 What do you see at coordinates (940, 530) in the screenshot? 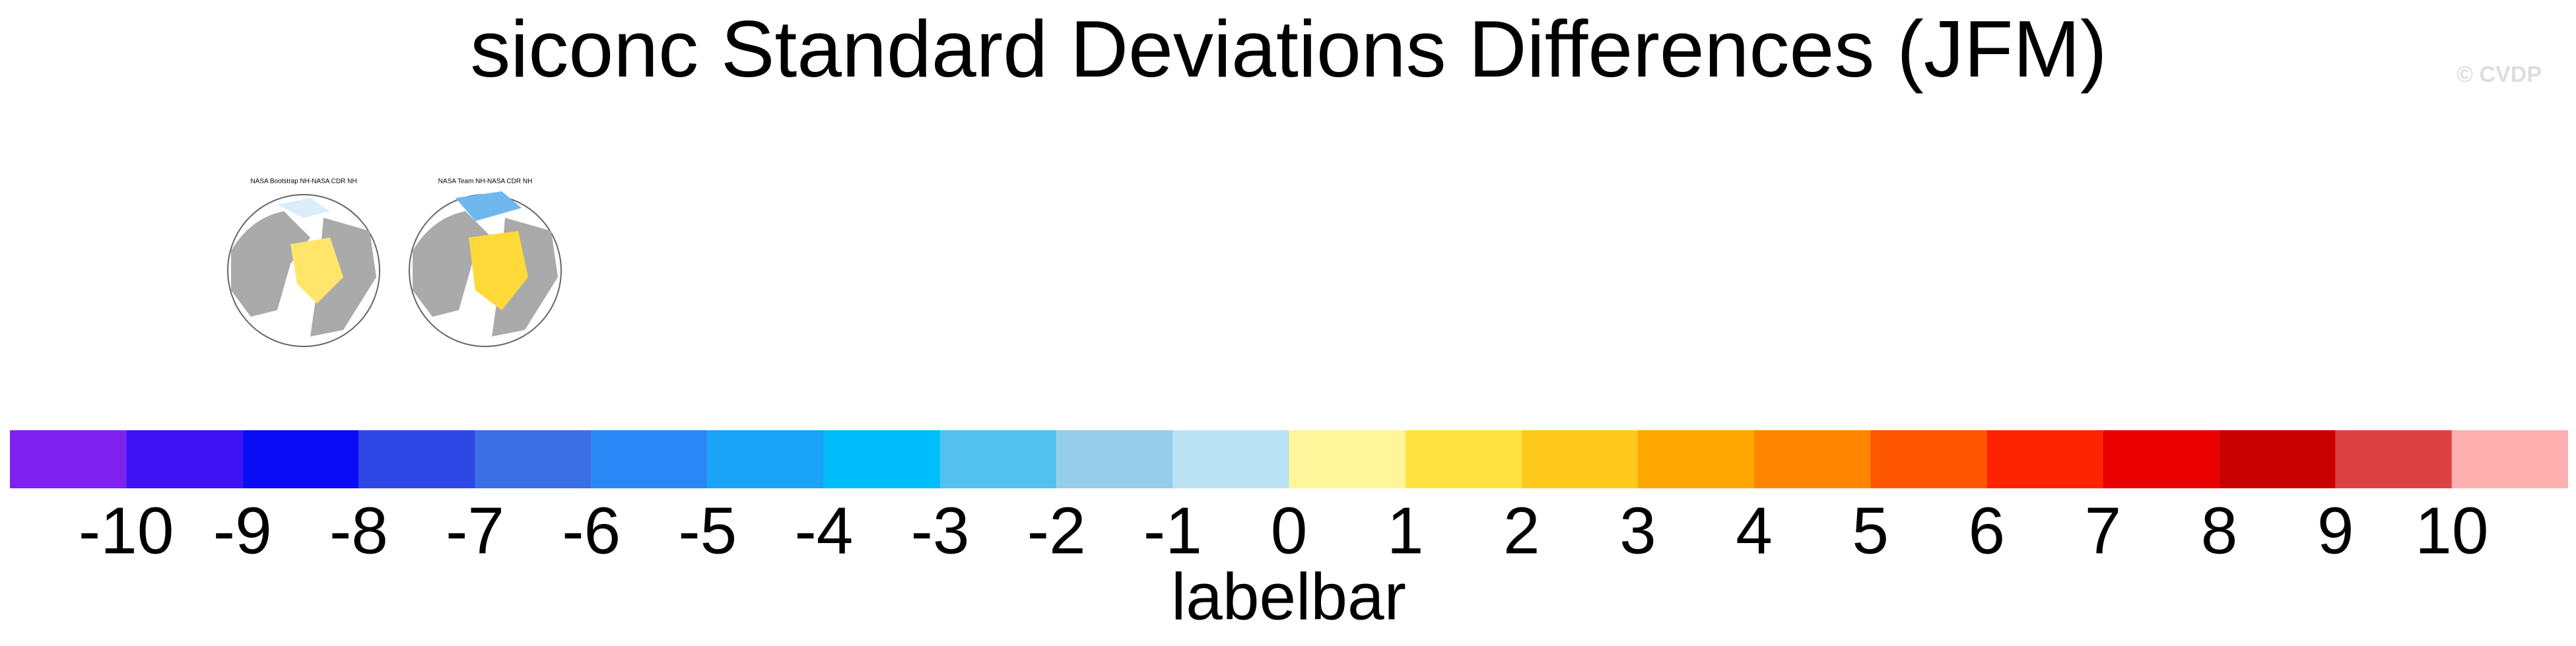
I see `labelbar-label: -3` at bounding box center [940, 530].